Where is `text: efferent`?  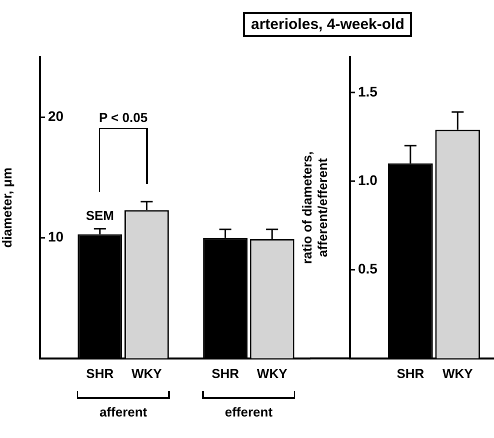 text: efferent is located at coordinates (249, 412).